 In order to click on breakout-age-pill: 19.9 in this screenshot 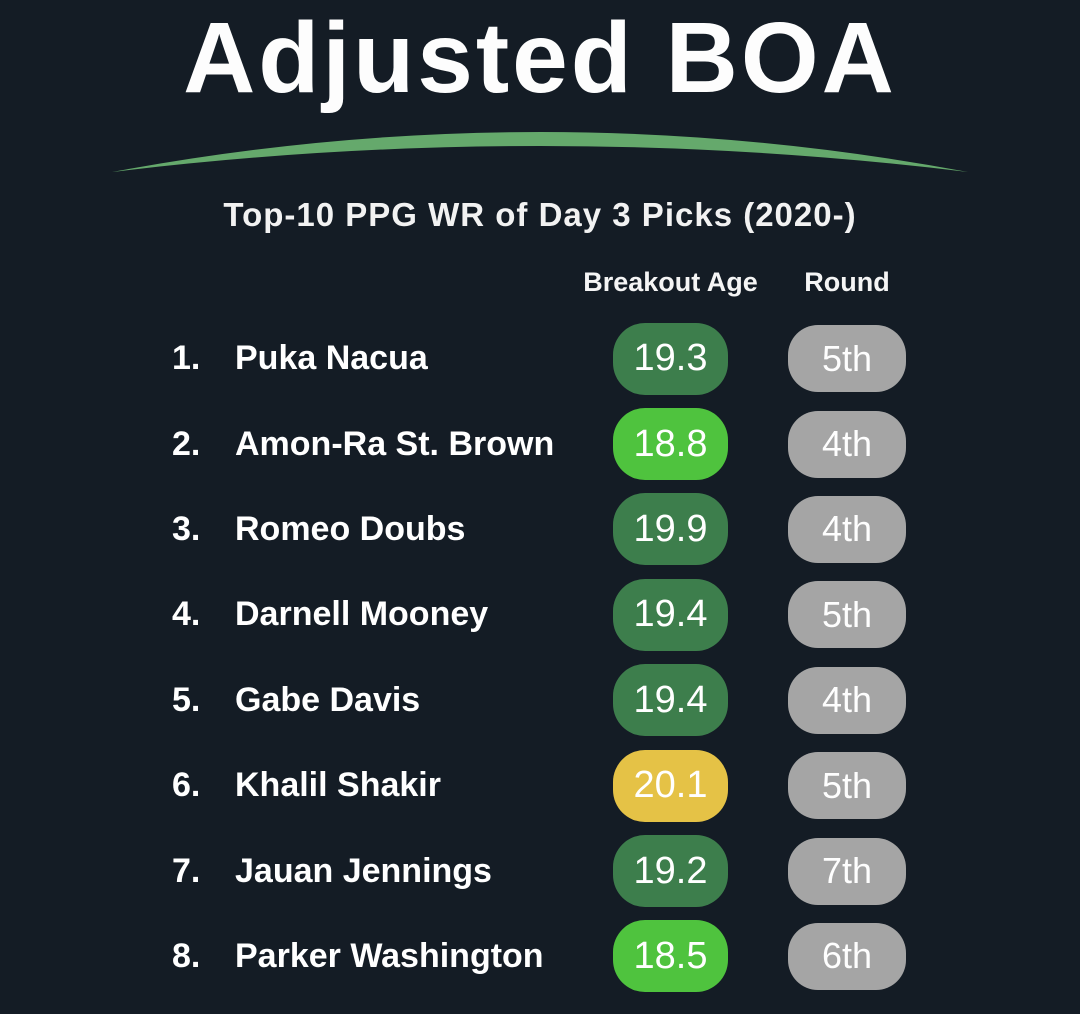, I will do `click(670, 529)`.